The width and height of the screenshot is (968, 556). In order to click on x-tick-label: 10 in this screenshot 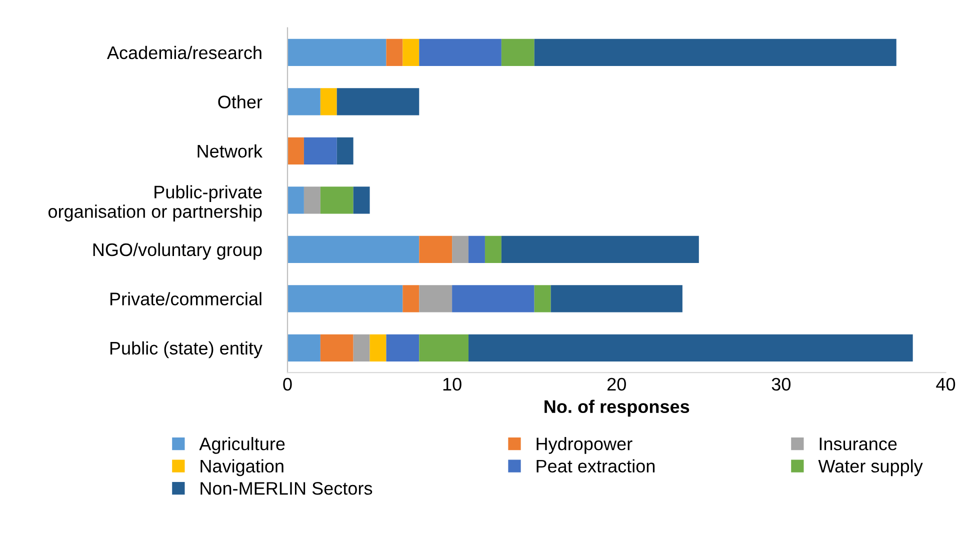, I will do `click(452, 384)`.